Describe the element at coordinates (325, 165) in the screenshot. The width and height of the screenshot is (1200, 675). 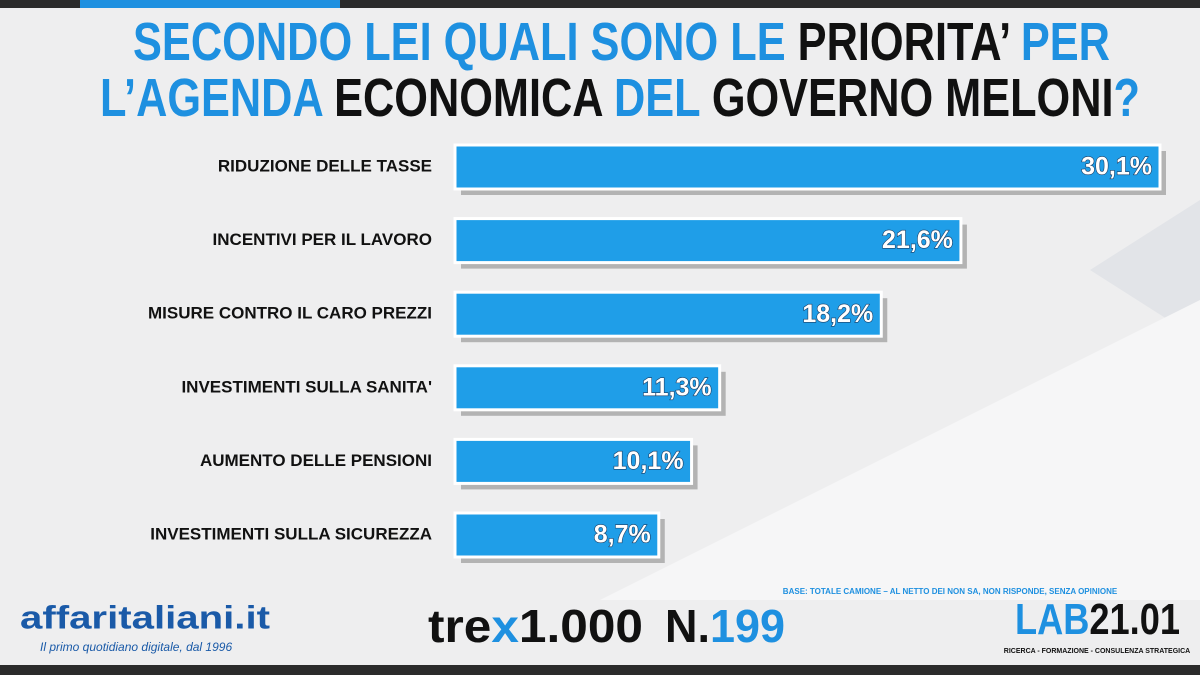
I see `category-label: RIDUZIONE DELLE TASSE` at that location.